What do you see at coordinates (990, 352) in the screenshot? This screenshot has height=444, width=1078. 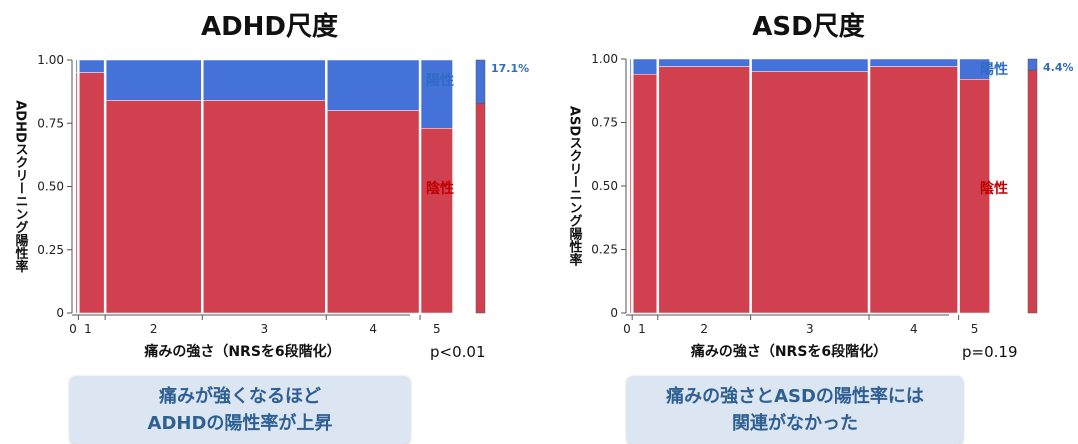 I see `p-value: p=0.19` at bounding box center [990, 352].